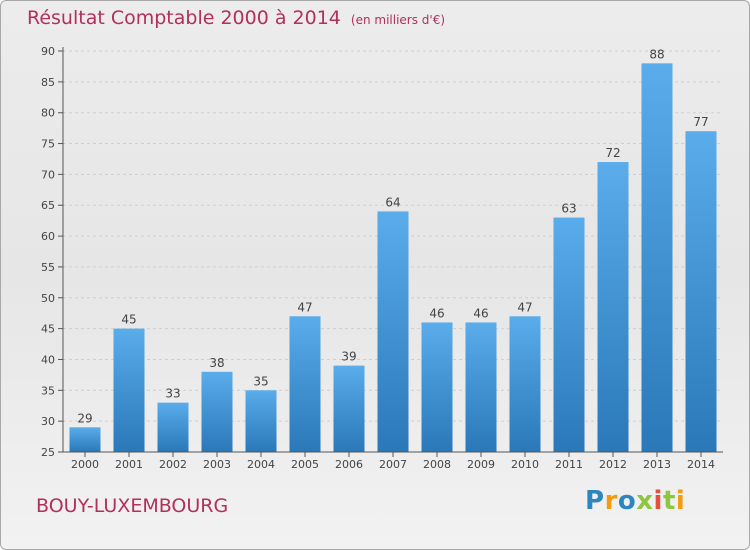 The width and height of the screenshot is (750, 550). What do you see at coordinates (132, 506) in the screenshot?
I see `town-name: BOUY-LUXEMBOURG` at bounding box center [132, 506].